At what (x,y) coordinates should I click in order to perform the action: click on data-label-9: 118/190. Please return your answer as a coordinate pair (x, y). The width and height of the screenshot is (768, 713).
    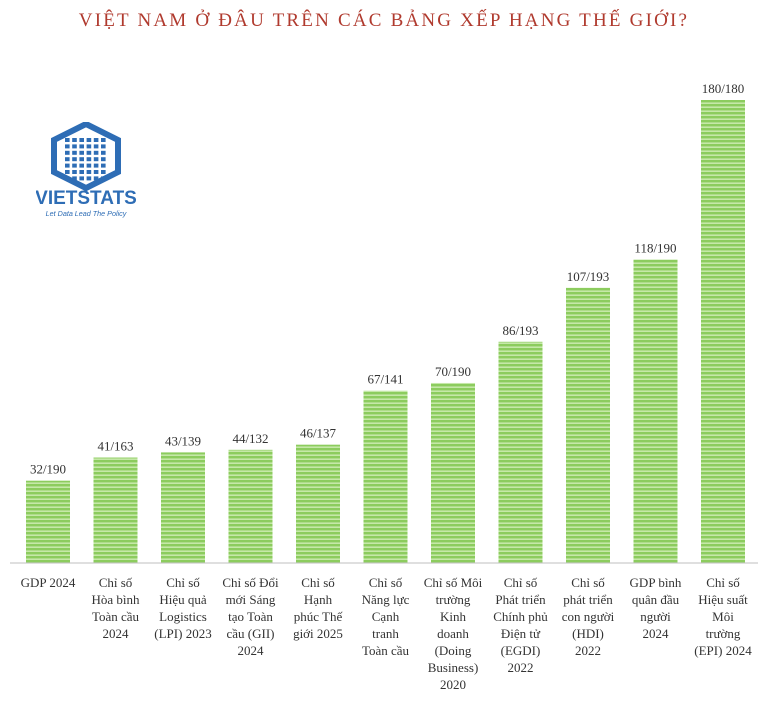
    Looking at the image, I should click on (655, 247).